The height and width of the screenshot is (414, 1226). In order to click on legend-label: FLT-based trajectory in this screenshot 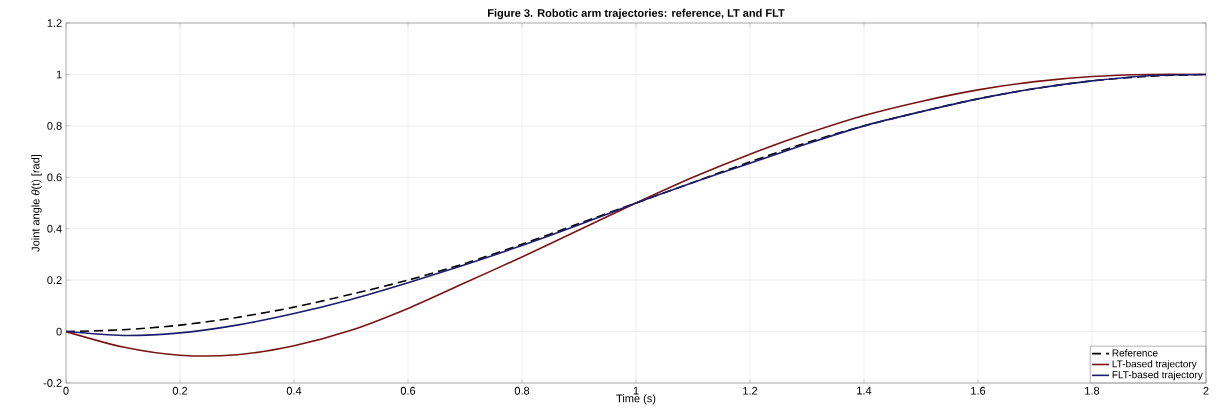, I will do `click(1157, 375)`.